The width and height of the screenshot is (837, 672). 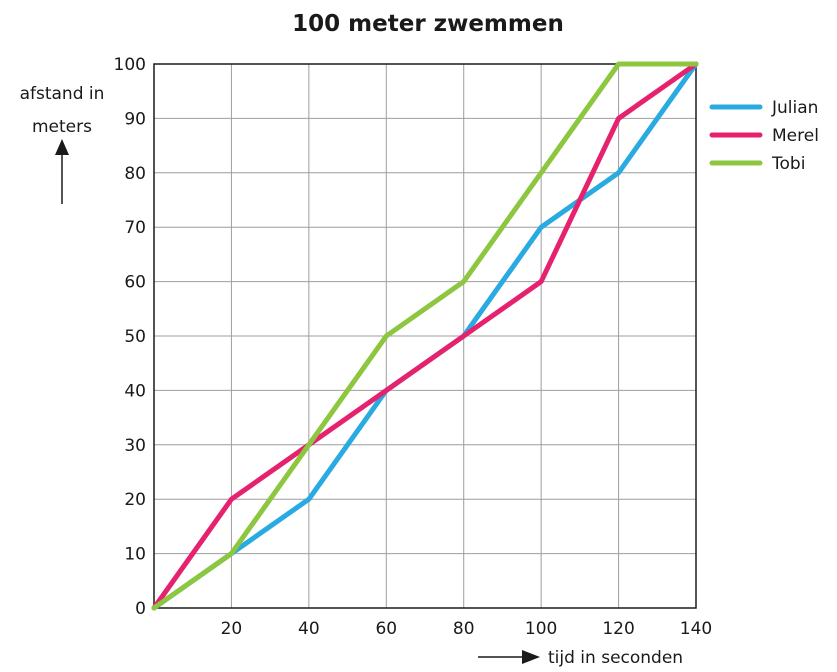 I want to click on chart-title: 100 meter zwemmen, so click(x=428, y=24).